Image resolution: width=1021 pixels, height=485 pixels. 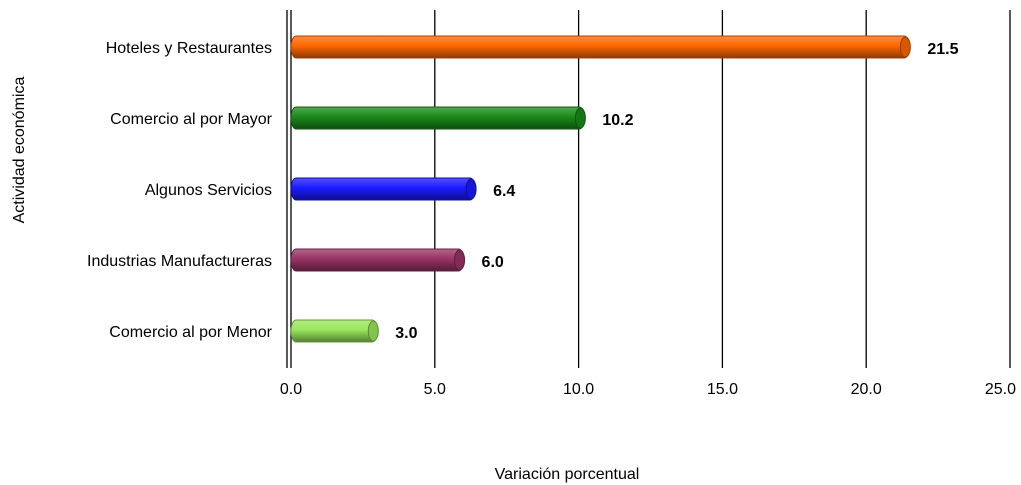 What do you see at coordinates (179, 261) in the screenshot?
I see `category-label: Industrias Manufactureras` at bounding box center [179, 261].